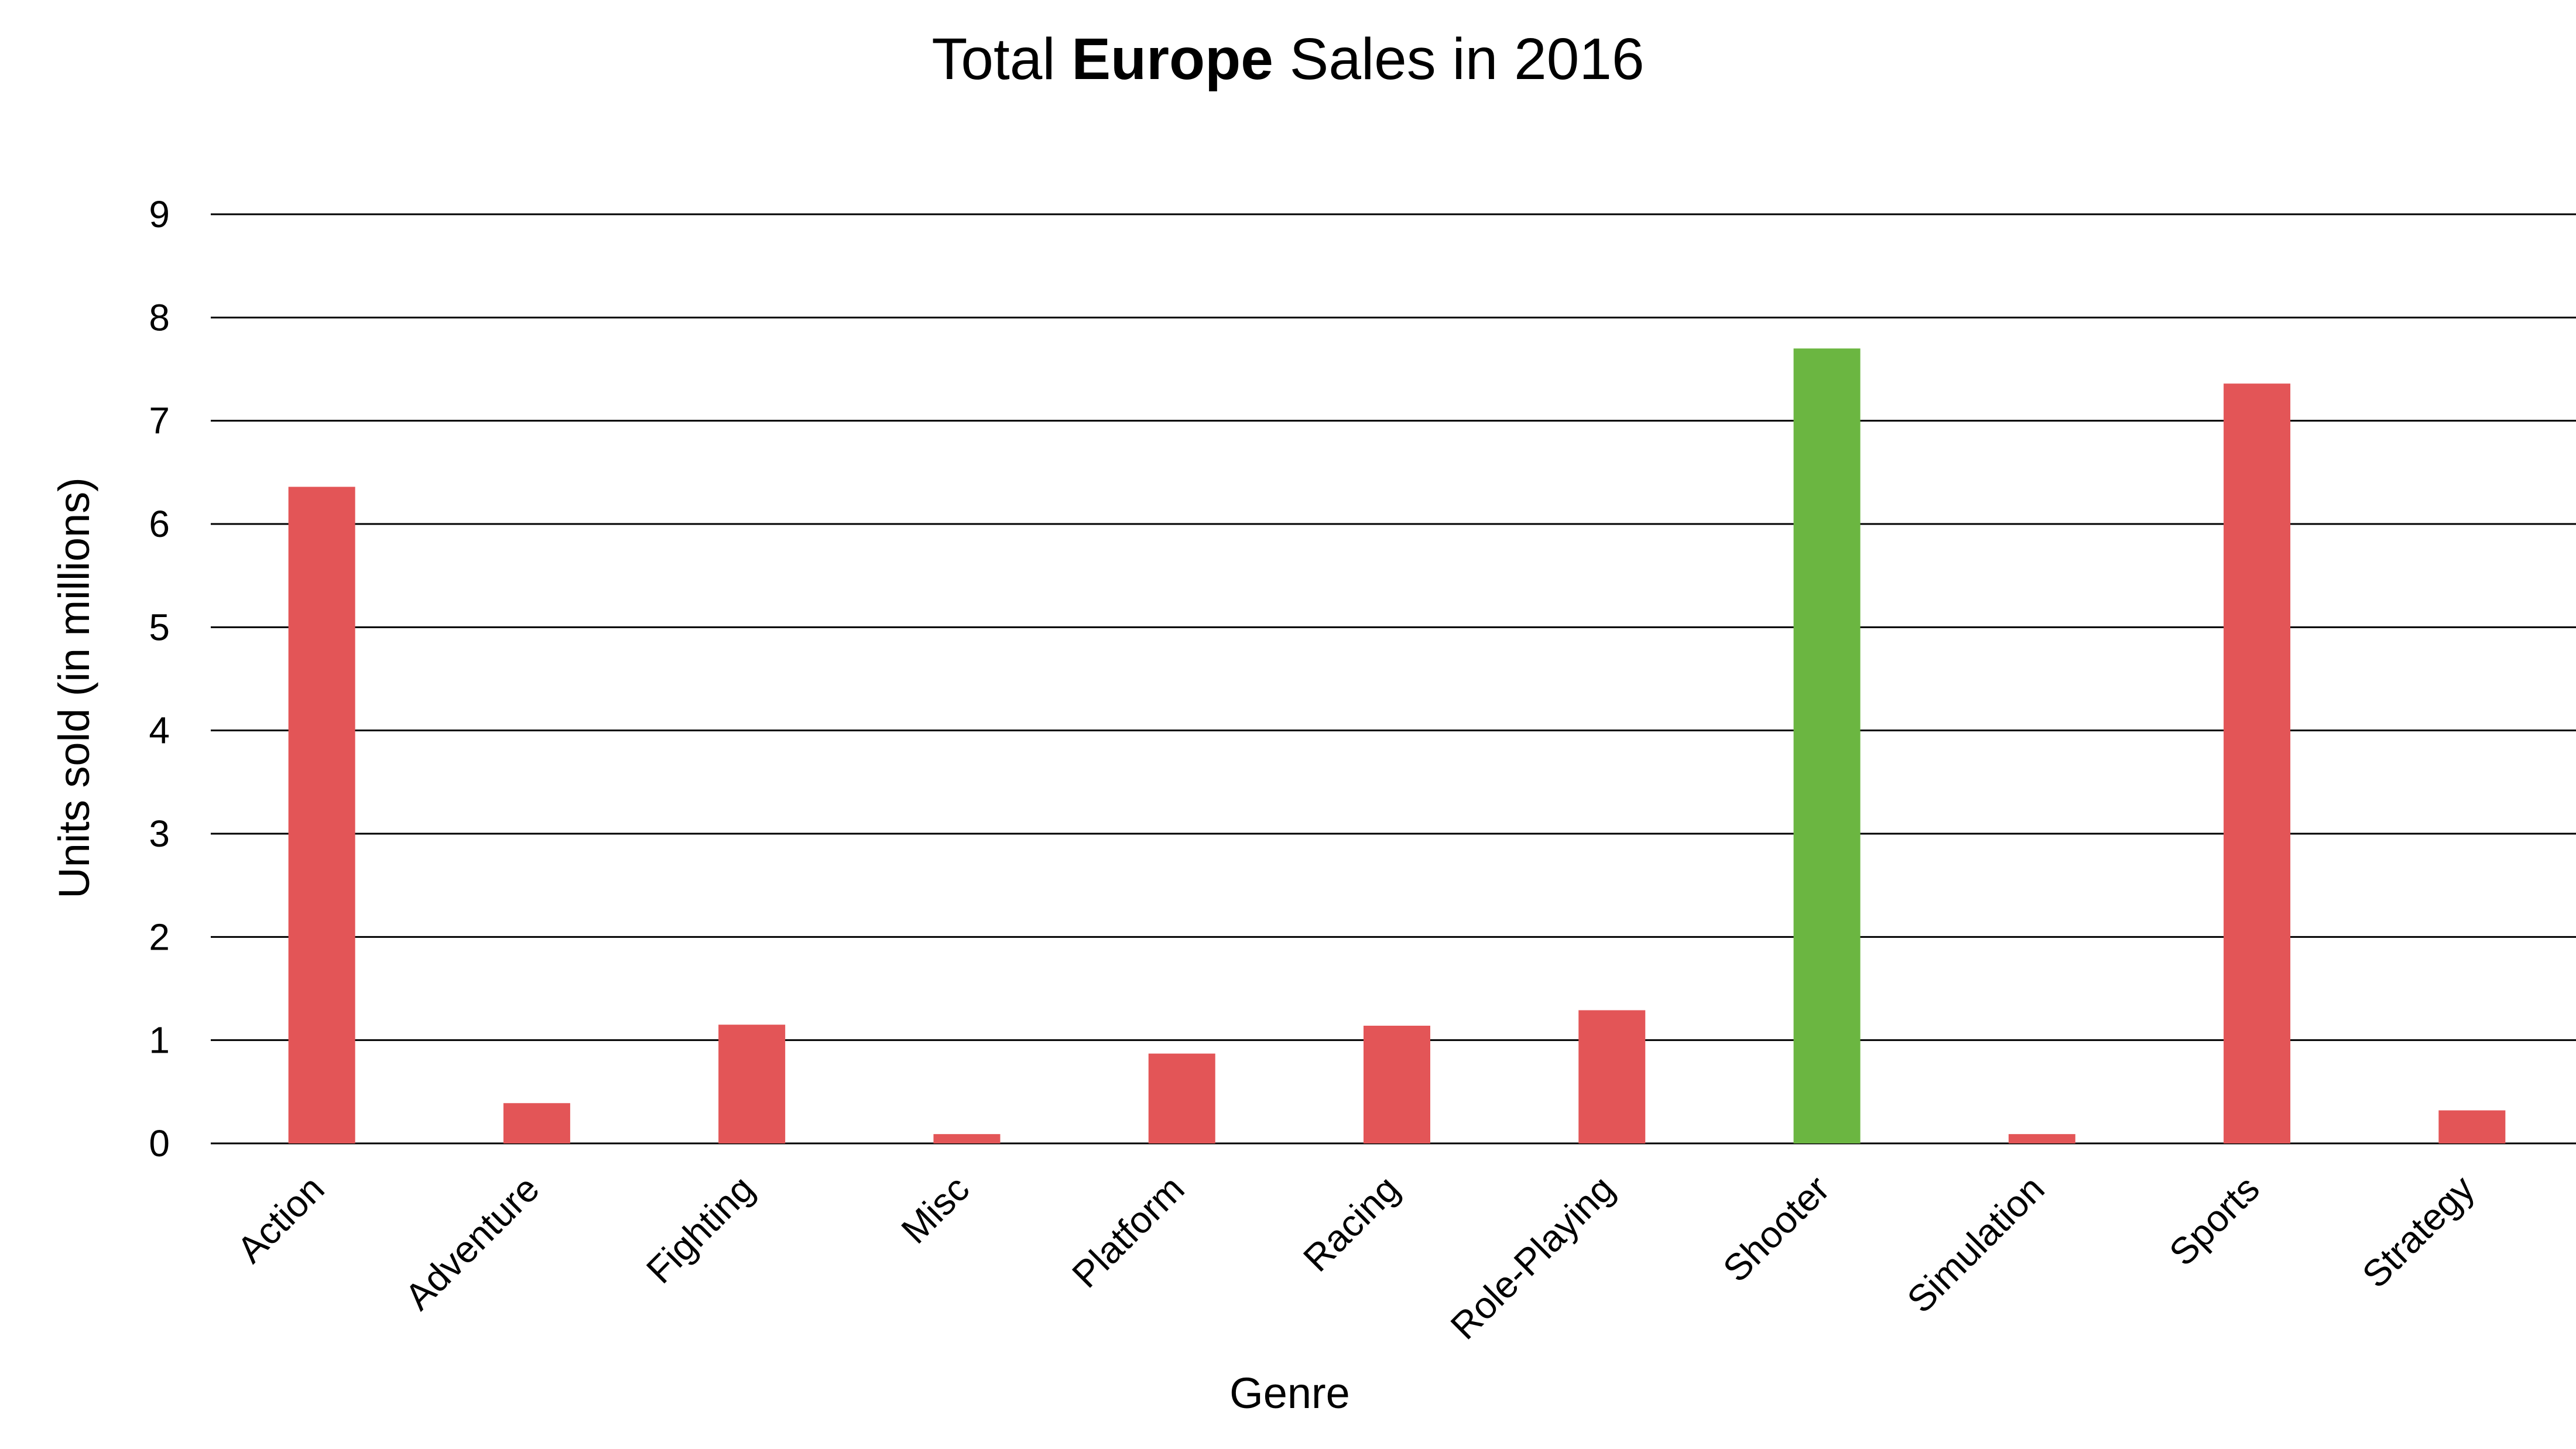 The width and height of the screenshot is (2576, 1449). Describe the element at coordinates (321, 815) in the screenshot. I see `bar-action` at that location.